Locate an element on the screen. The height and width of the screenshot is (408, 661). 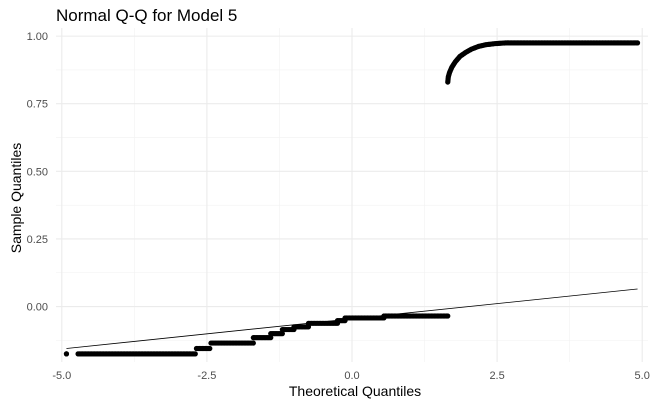
y-axis-ticks: 0.00 0.25 0.50 0.75 1.00 is located at coordinates (37, 172).